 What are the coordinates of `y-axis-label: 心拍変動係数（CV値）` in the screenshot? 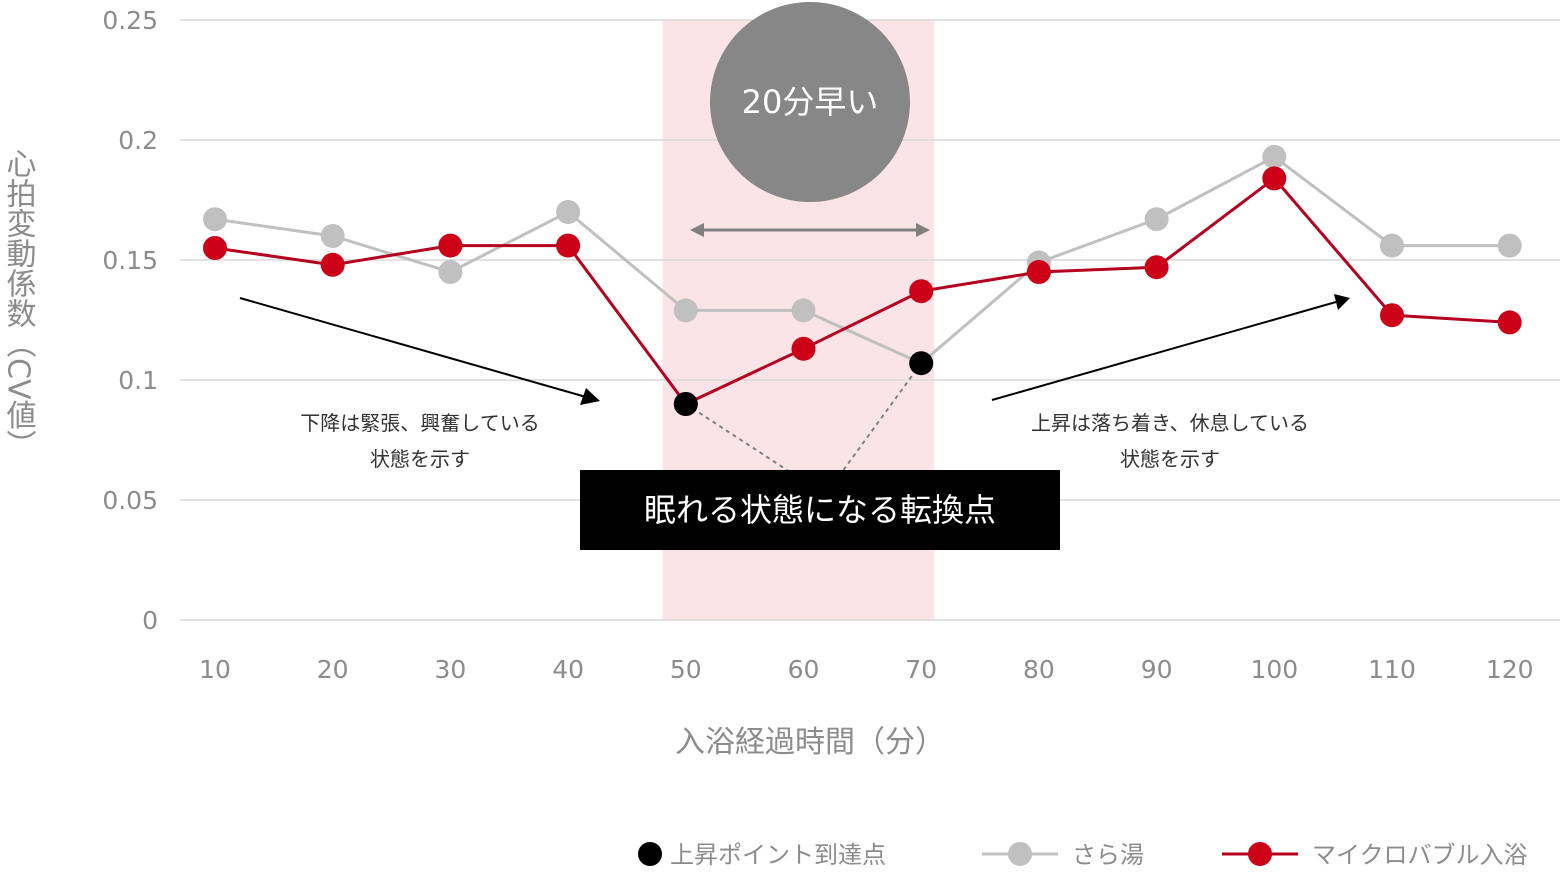 It's located at (19, 303).